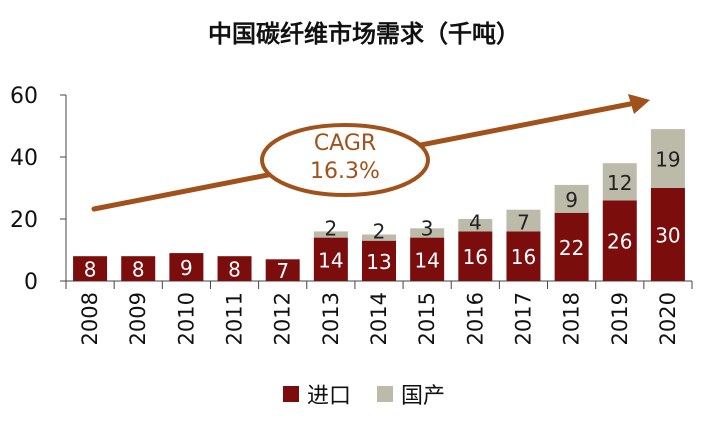 This screenshot has height=421, width=728. I want to click on x-tick-label: 2009, so click(138, 318).